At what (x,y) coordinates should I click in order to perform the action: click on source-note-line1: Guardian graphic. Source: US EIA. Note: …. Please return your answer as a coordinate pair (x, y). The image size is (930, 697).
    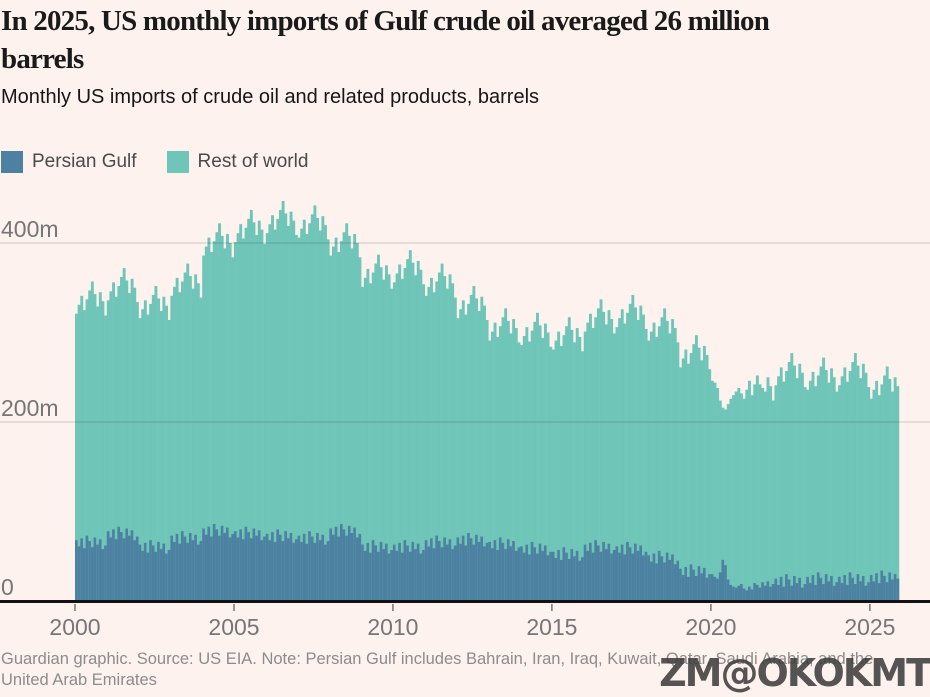
    Looking at the image, I should click on (423, 659).